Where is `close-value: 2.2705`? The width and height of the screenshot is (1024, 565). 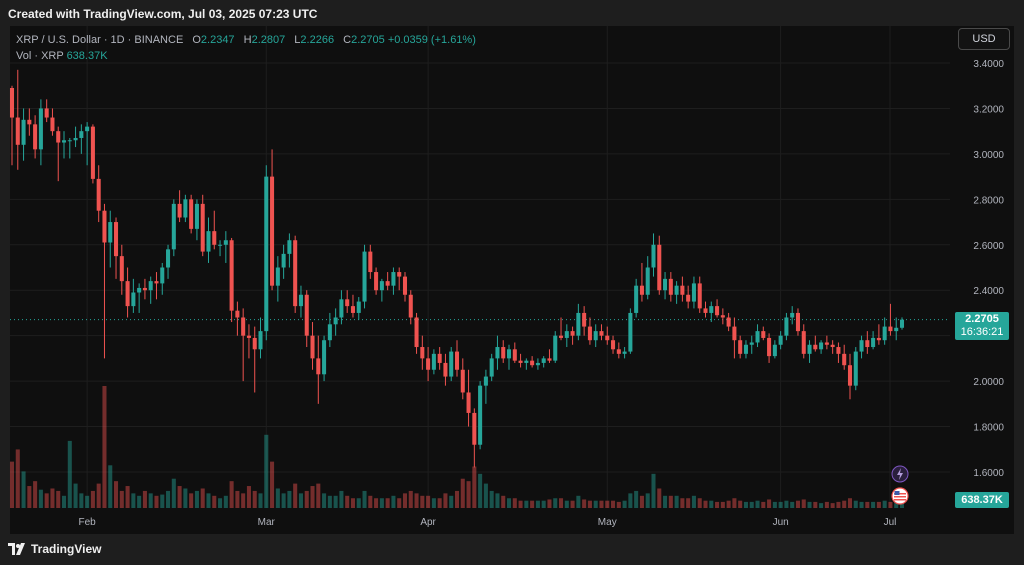 close-value: 2.2705 is located at coordinates (368, 40).